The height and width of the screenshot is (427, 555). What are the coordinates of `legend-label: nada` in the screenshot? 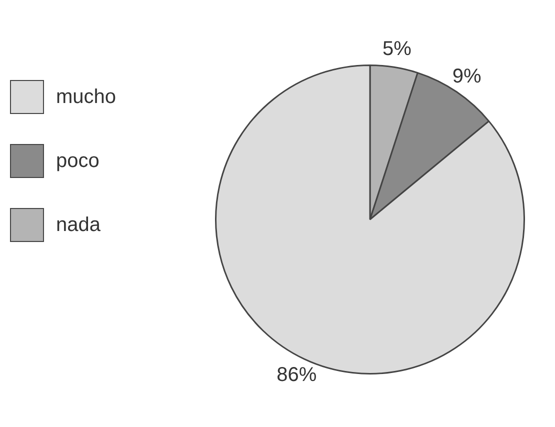 It's located at (78, 225).